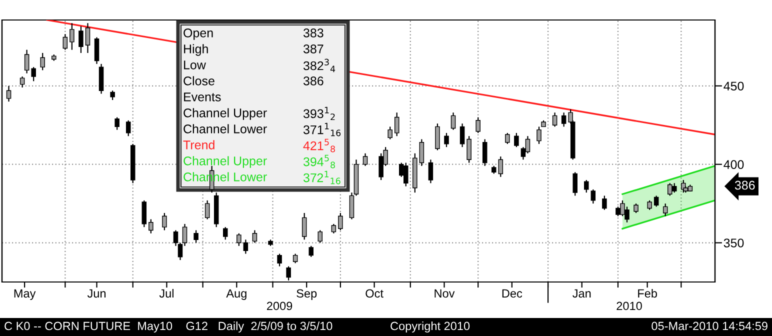 The height and width of the screenshot is (336, 772). What do you see at coordinates (254, 34) in the screenshot?
I see `text: Open 383` at bounding box center [254, 34].